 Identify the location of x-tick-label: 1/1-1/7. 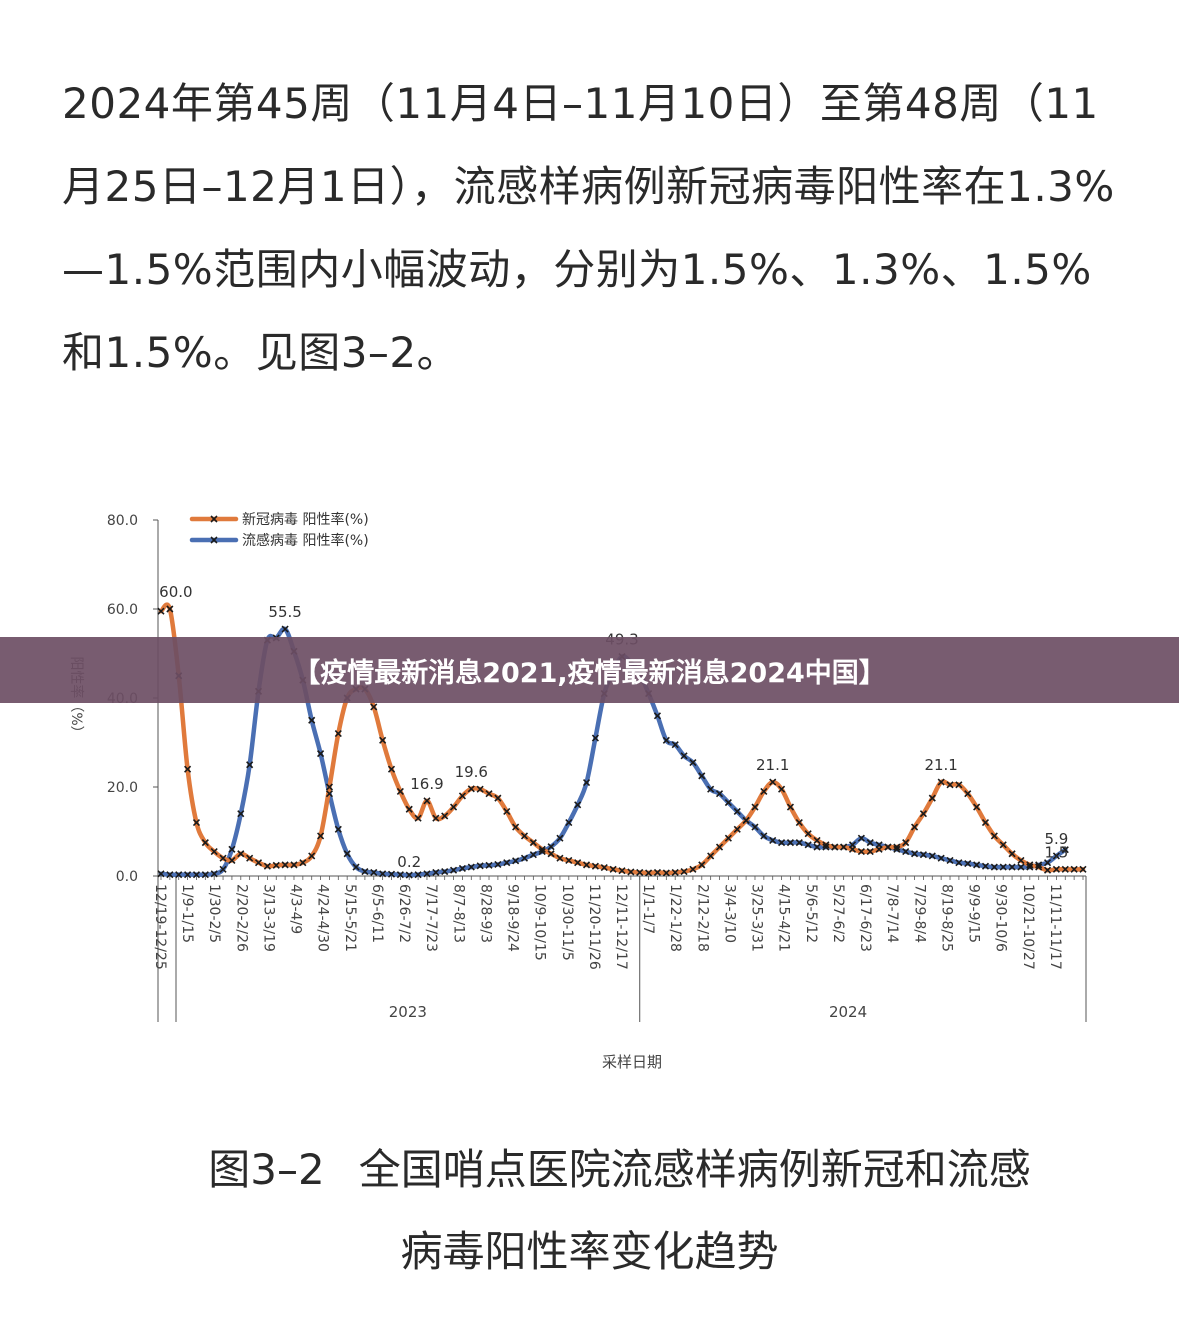
(648, 909).